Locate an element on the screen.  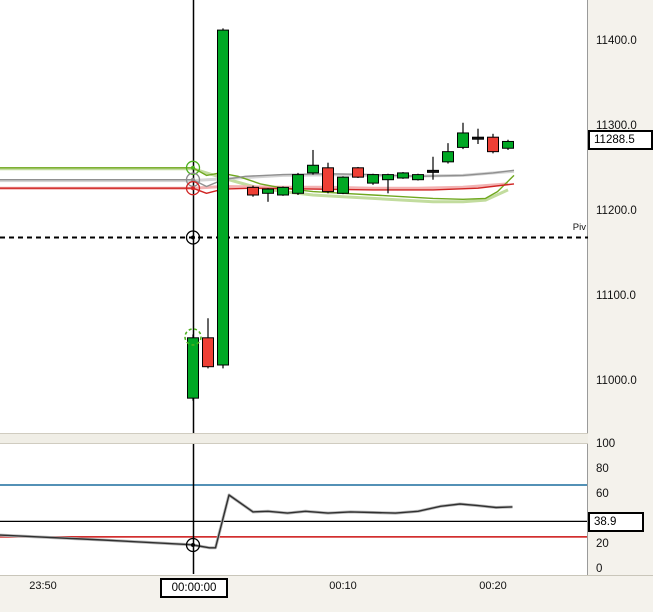
candle-00:04 is located at coordinates (253, 191).